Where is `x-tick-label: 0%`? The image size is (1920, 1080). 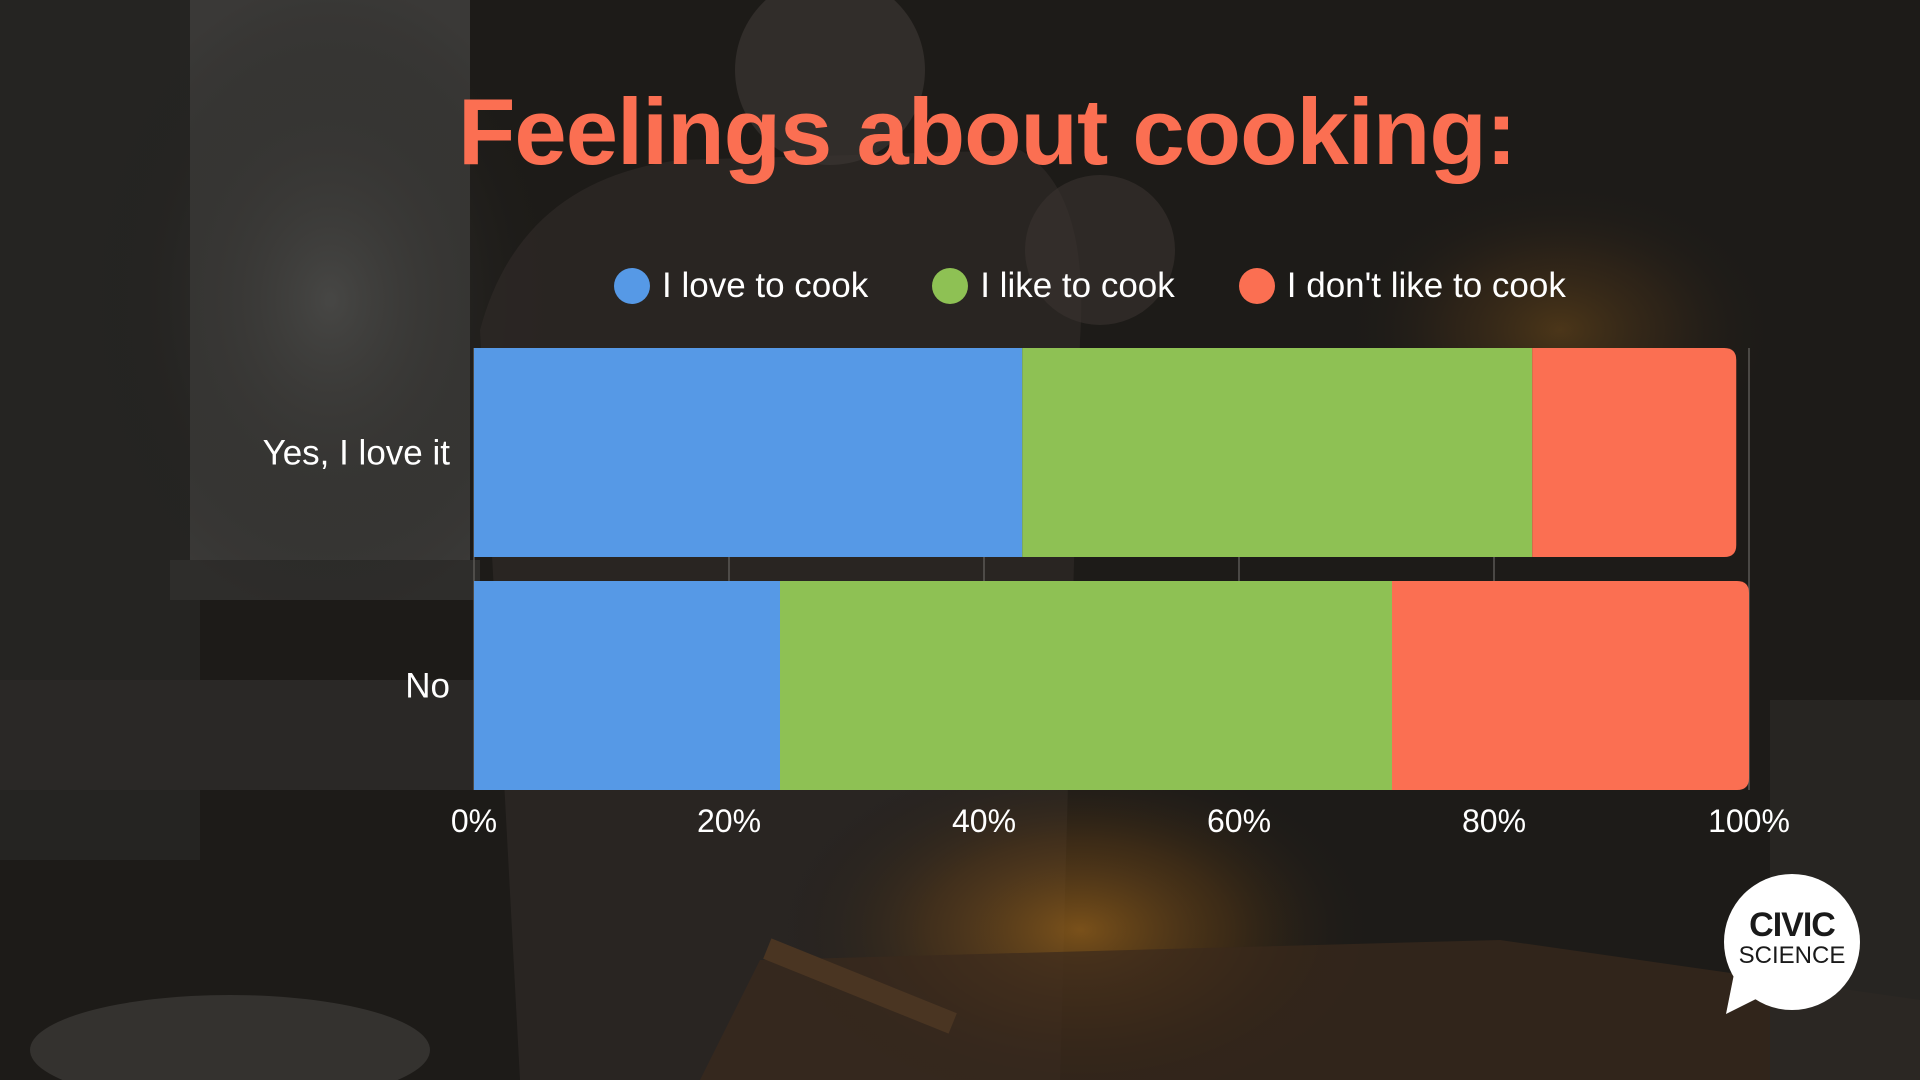
x-tick-label: 0% is located at coordinates (474, 821).